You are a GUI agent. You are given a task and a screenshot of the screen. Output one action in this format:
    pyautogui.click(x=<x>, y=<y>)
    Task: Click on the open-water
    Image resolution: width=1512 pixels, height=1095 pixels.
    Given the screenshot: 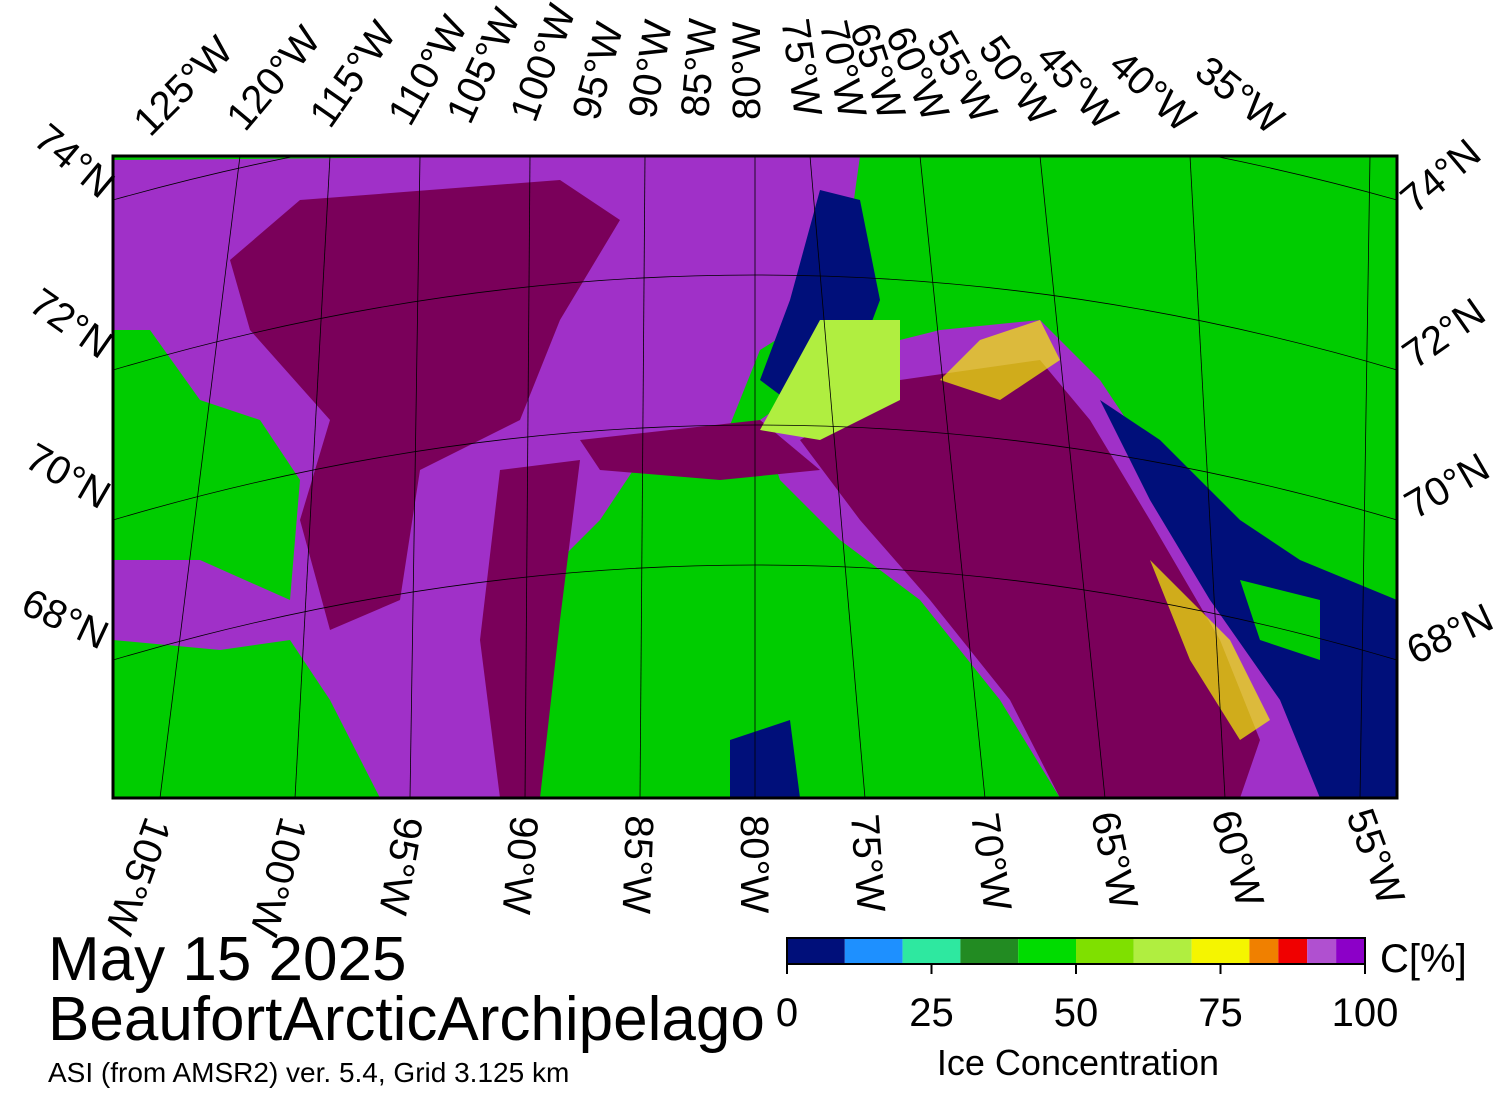 What is the action you would take?
    pyautogui.click(x=765, y=759)
    